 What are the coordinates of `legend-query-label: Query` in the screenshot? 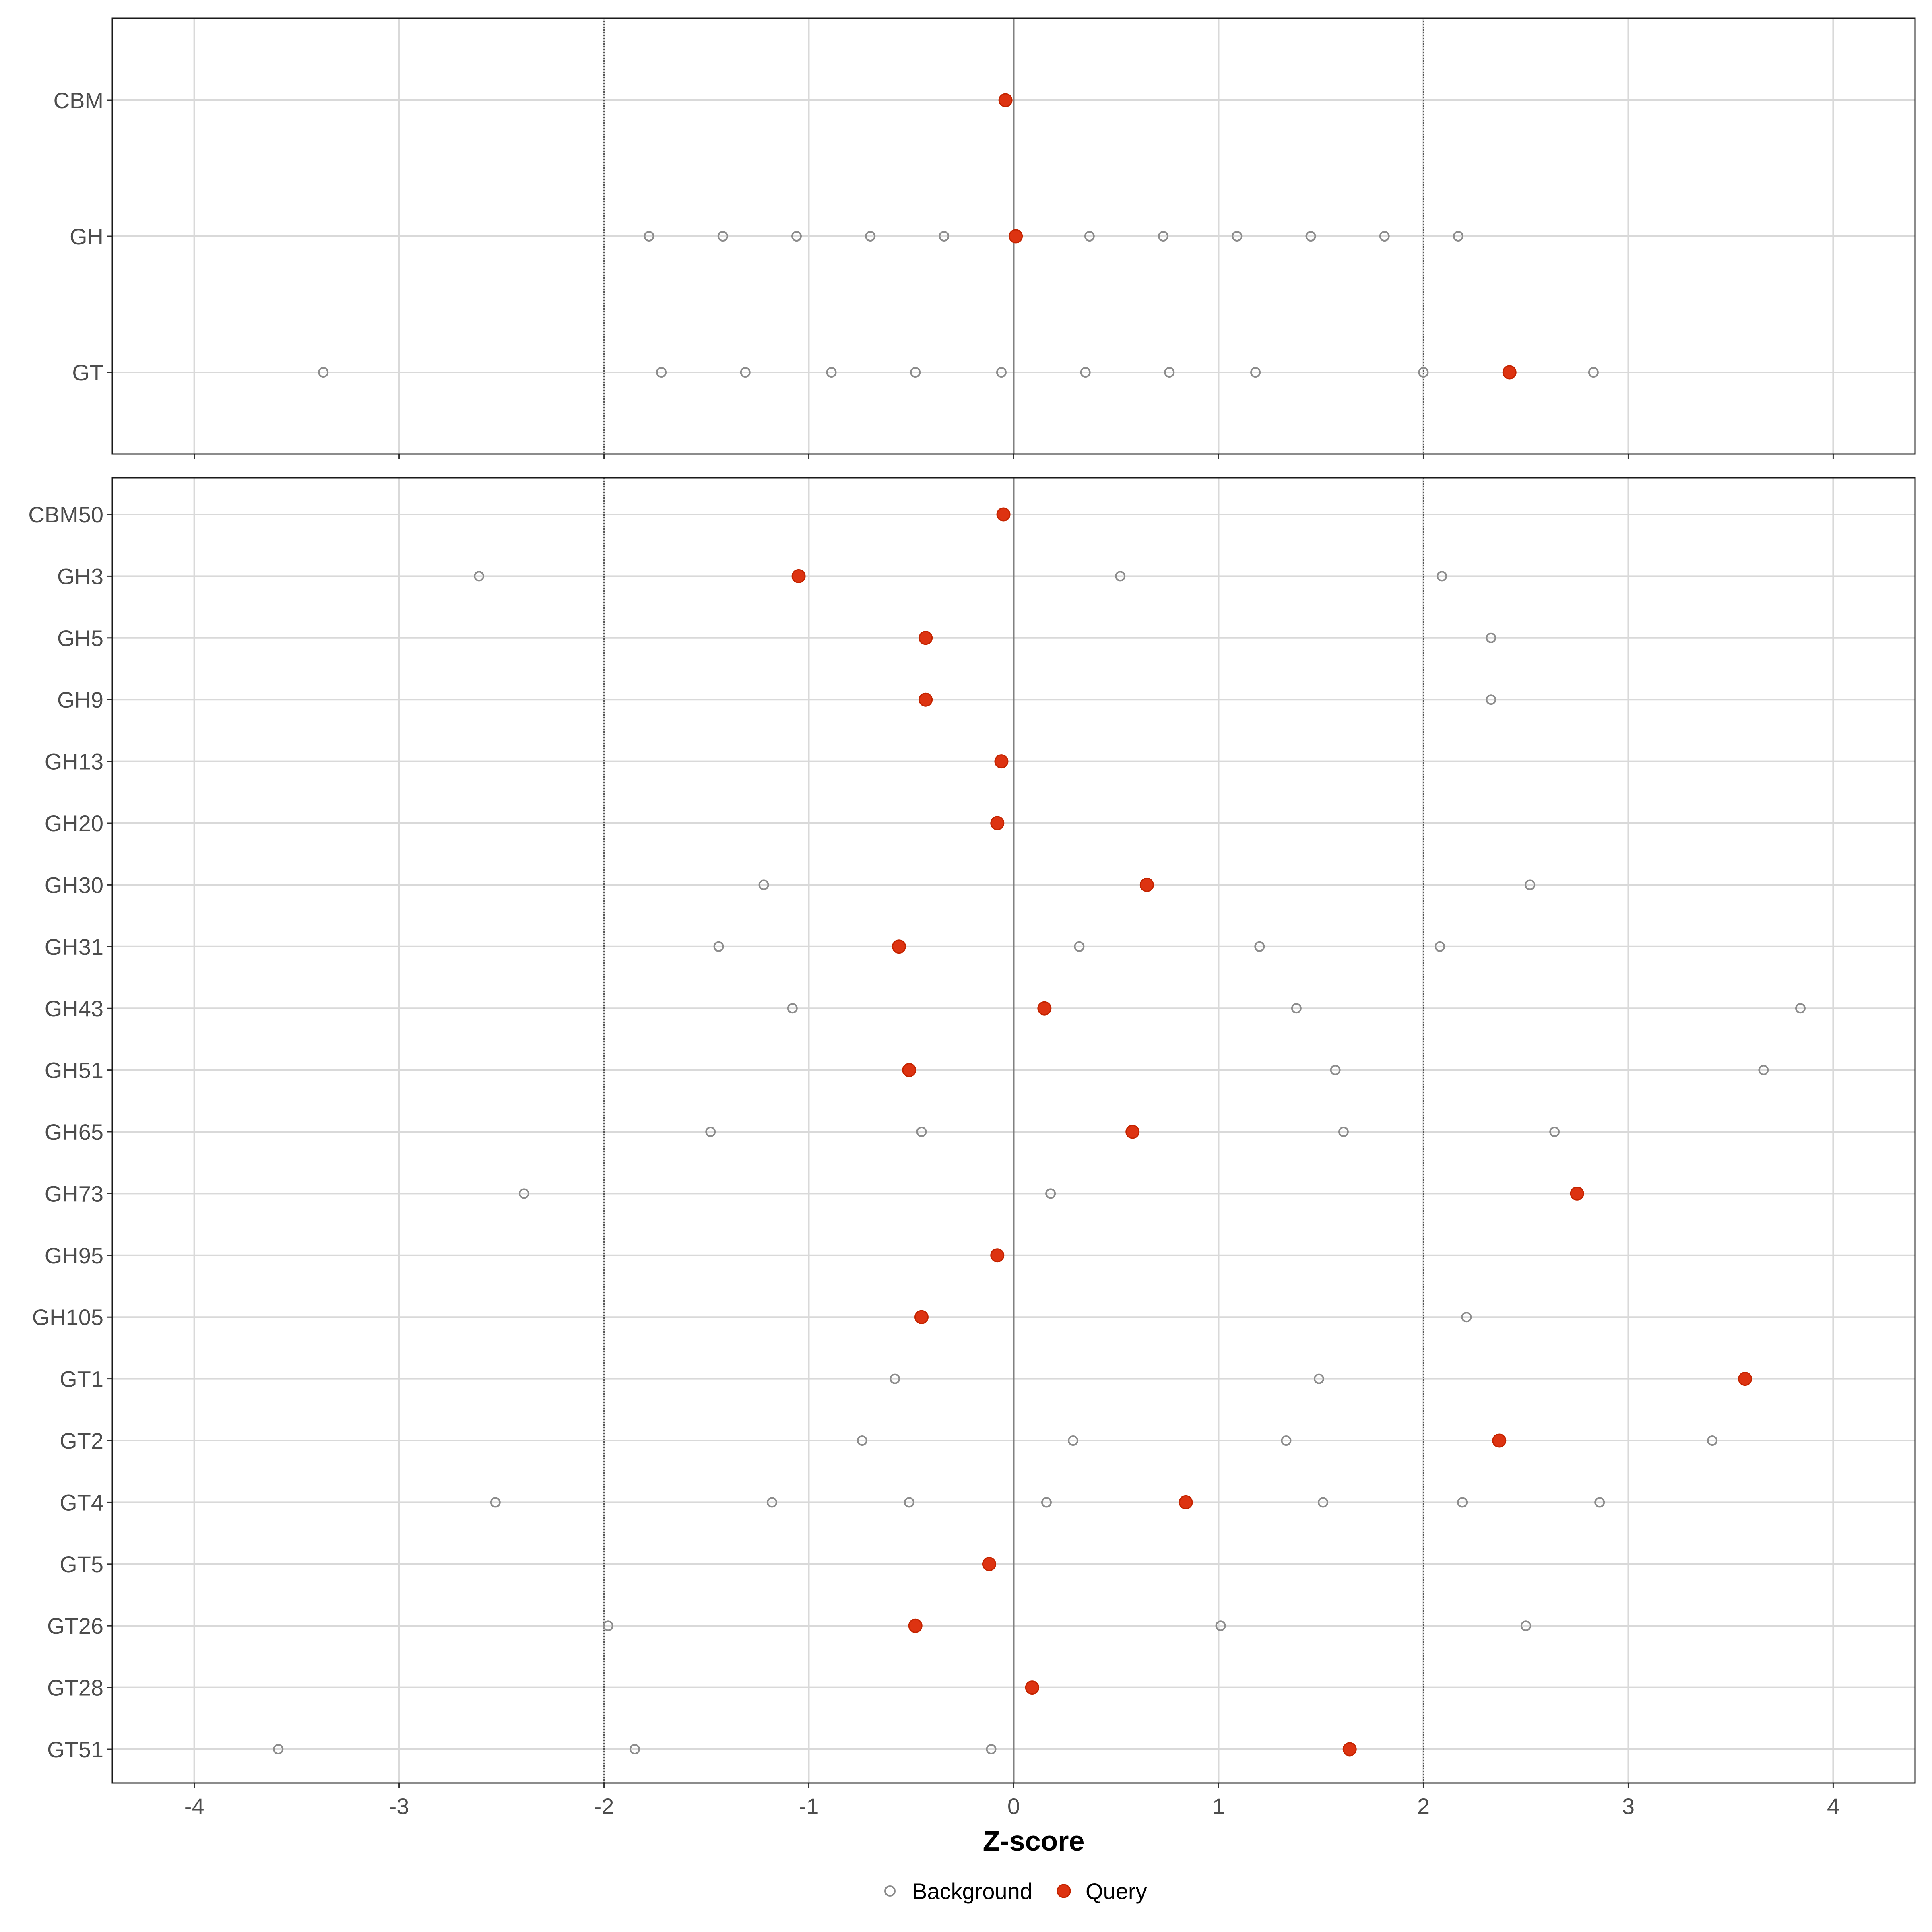 It's located at (1116, 1891).